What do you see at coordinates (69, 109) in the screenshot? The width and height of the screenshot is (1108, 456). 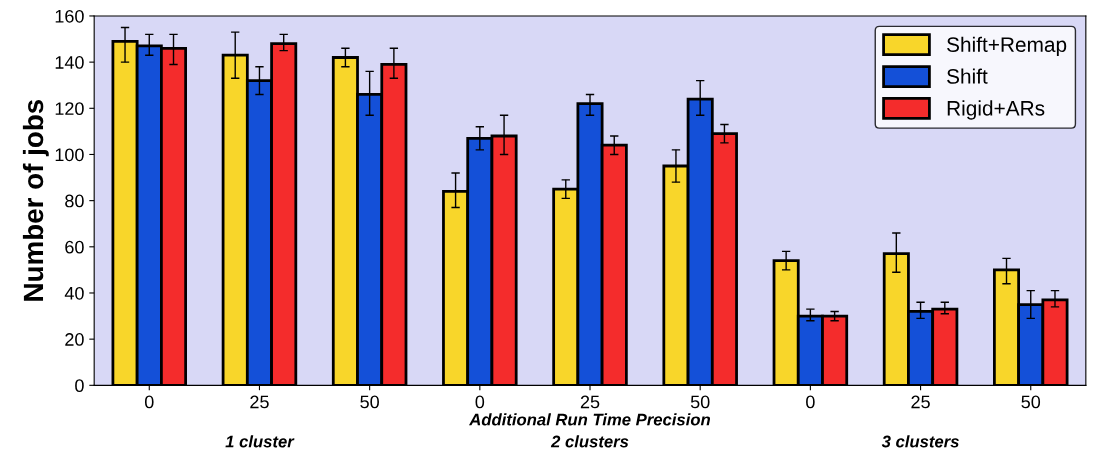 I see `y-tick-label: 120` at bounding box center [69, 109].